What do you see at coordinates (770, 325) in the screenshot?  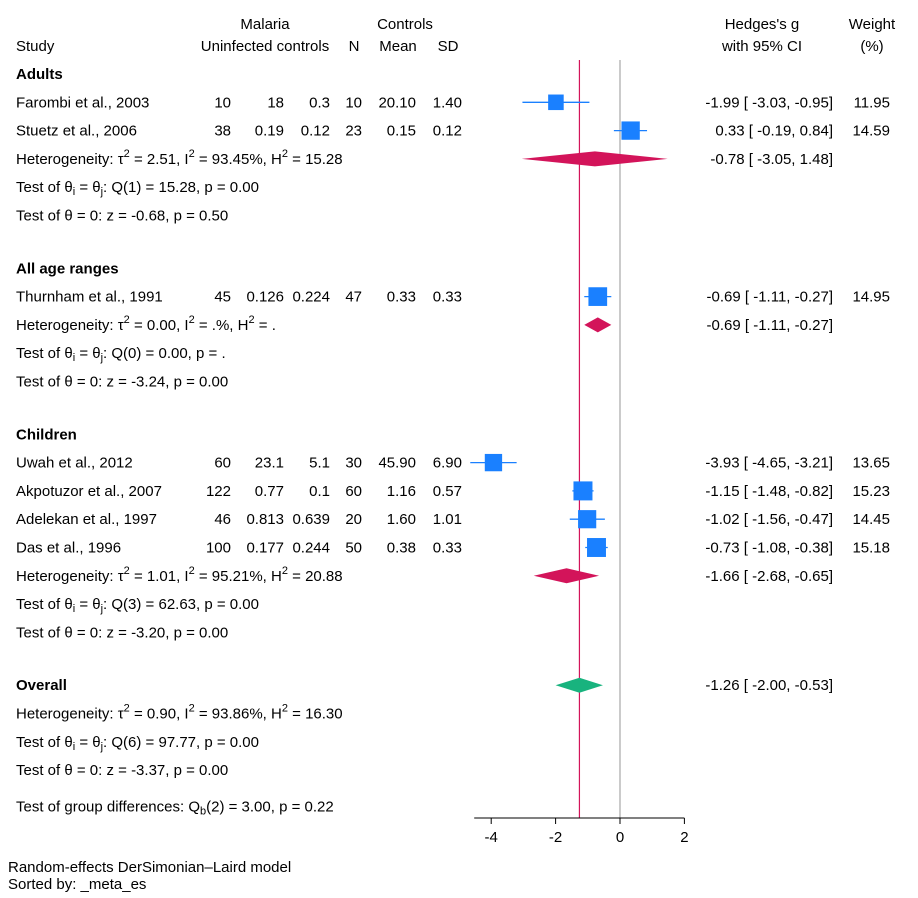 I see `subgroup-effect-ci: -0.69 [ -1.11, -0.27]` at bounding box center [770, 325].